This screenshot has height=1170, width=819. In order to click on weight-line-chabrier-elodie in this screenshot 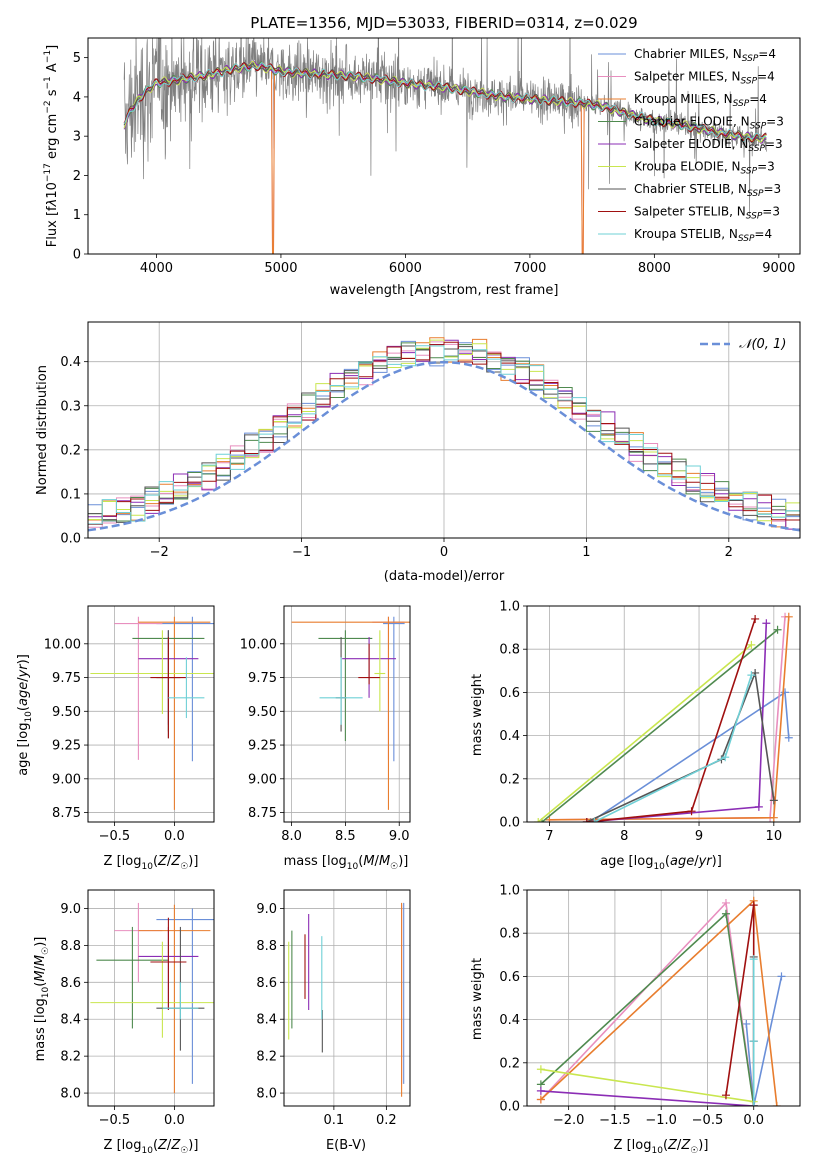, I will do `click(660, 725)`.